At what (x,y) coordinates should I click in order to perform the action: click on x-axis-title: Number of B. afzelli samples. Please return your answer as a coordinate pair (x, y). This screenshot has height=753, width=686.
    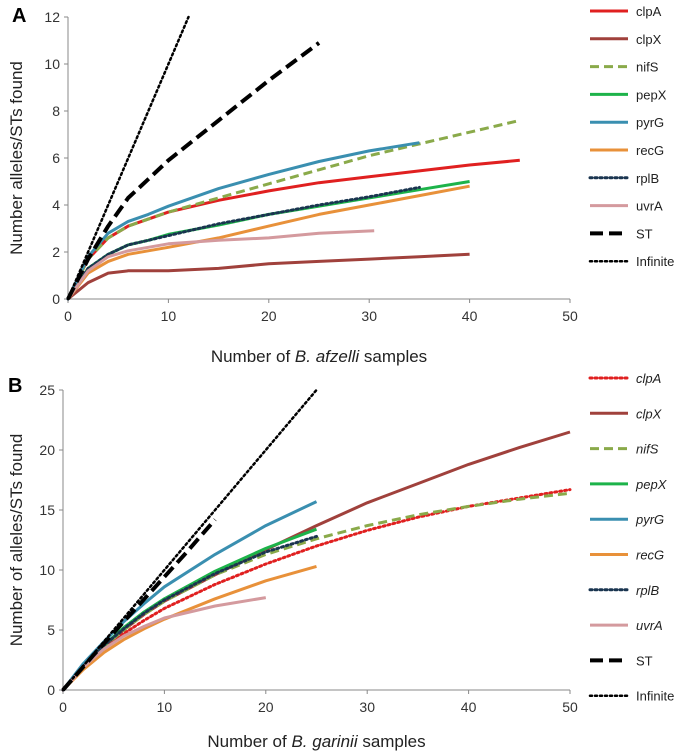
    Looking at the image, I should click on (319, 356).